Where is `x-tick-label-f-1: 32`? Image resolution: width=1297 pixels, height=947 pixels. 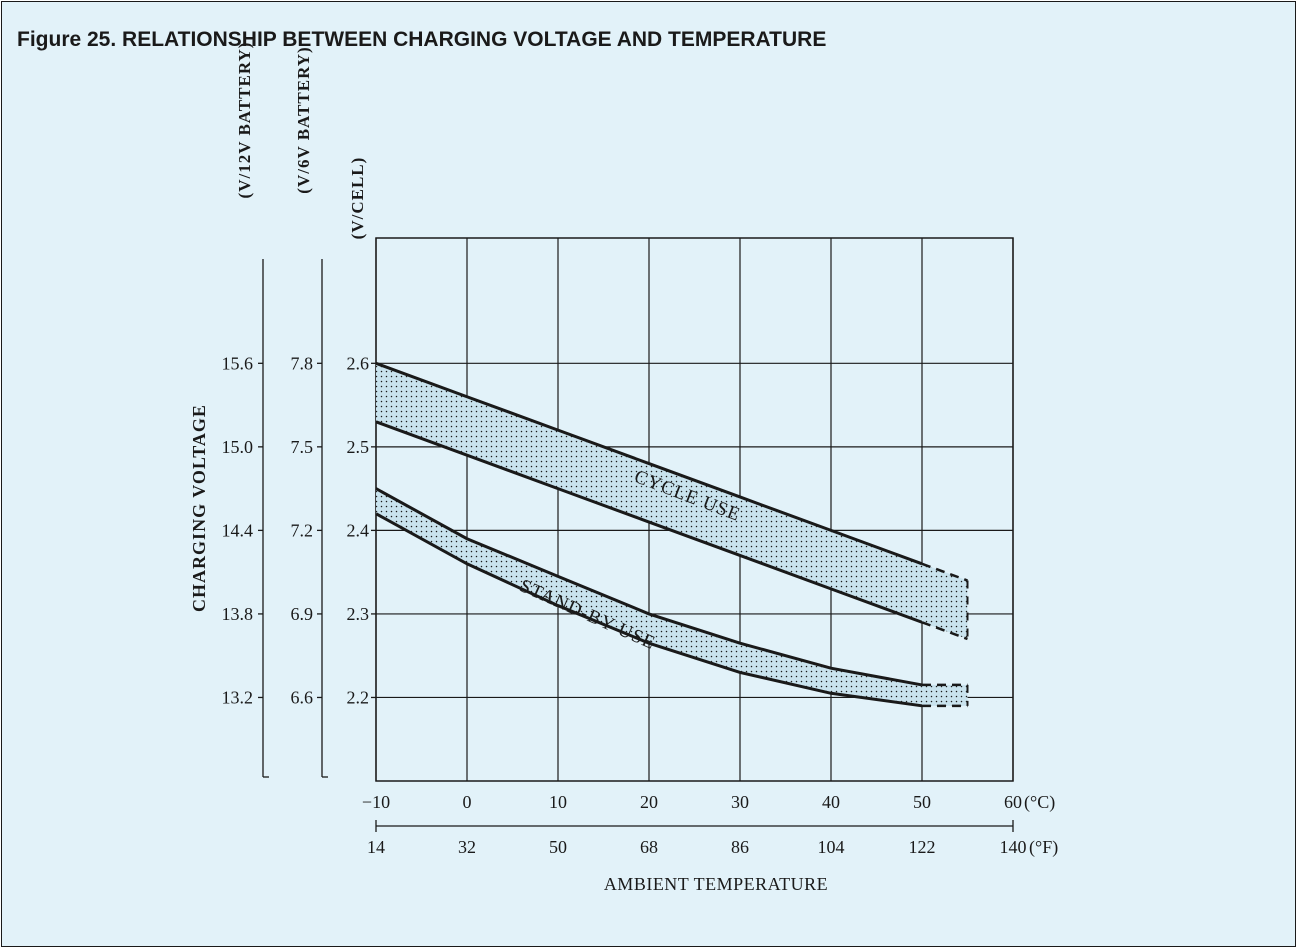
x-tick-label-f-1: 32 is located at coordinates (467, 847).